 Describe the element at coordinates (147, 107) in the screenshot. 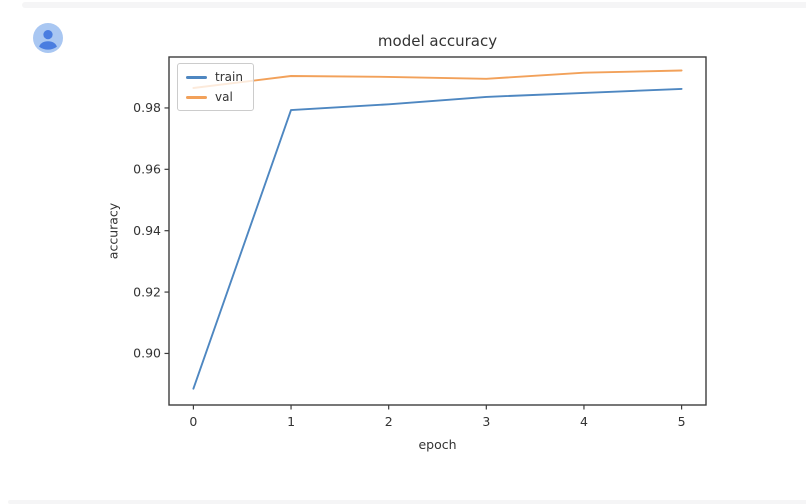

I see `y-tick-label: 0.98` at that location.